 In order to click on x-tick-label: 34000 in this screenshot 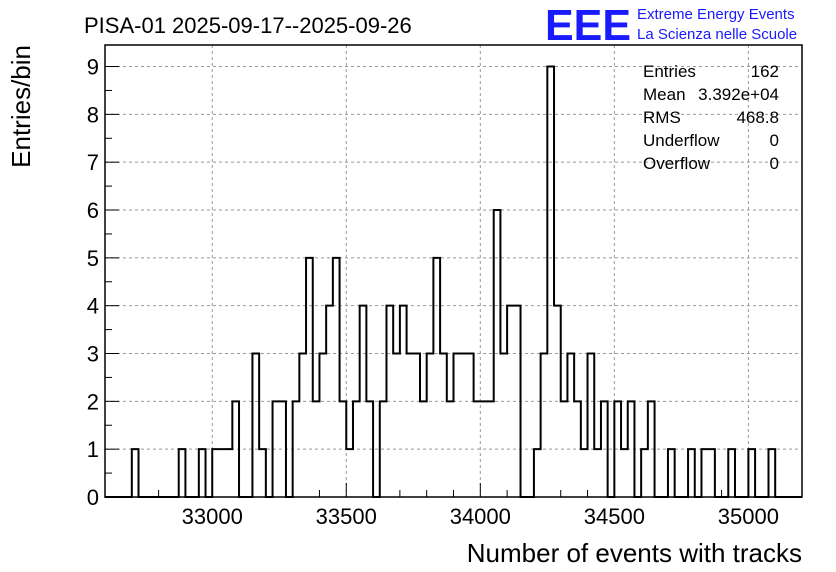, I will do `click(480, 516)`.